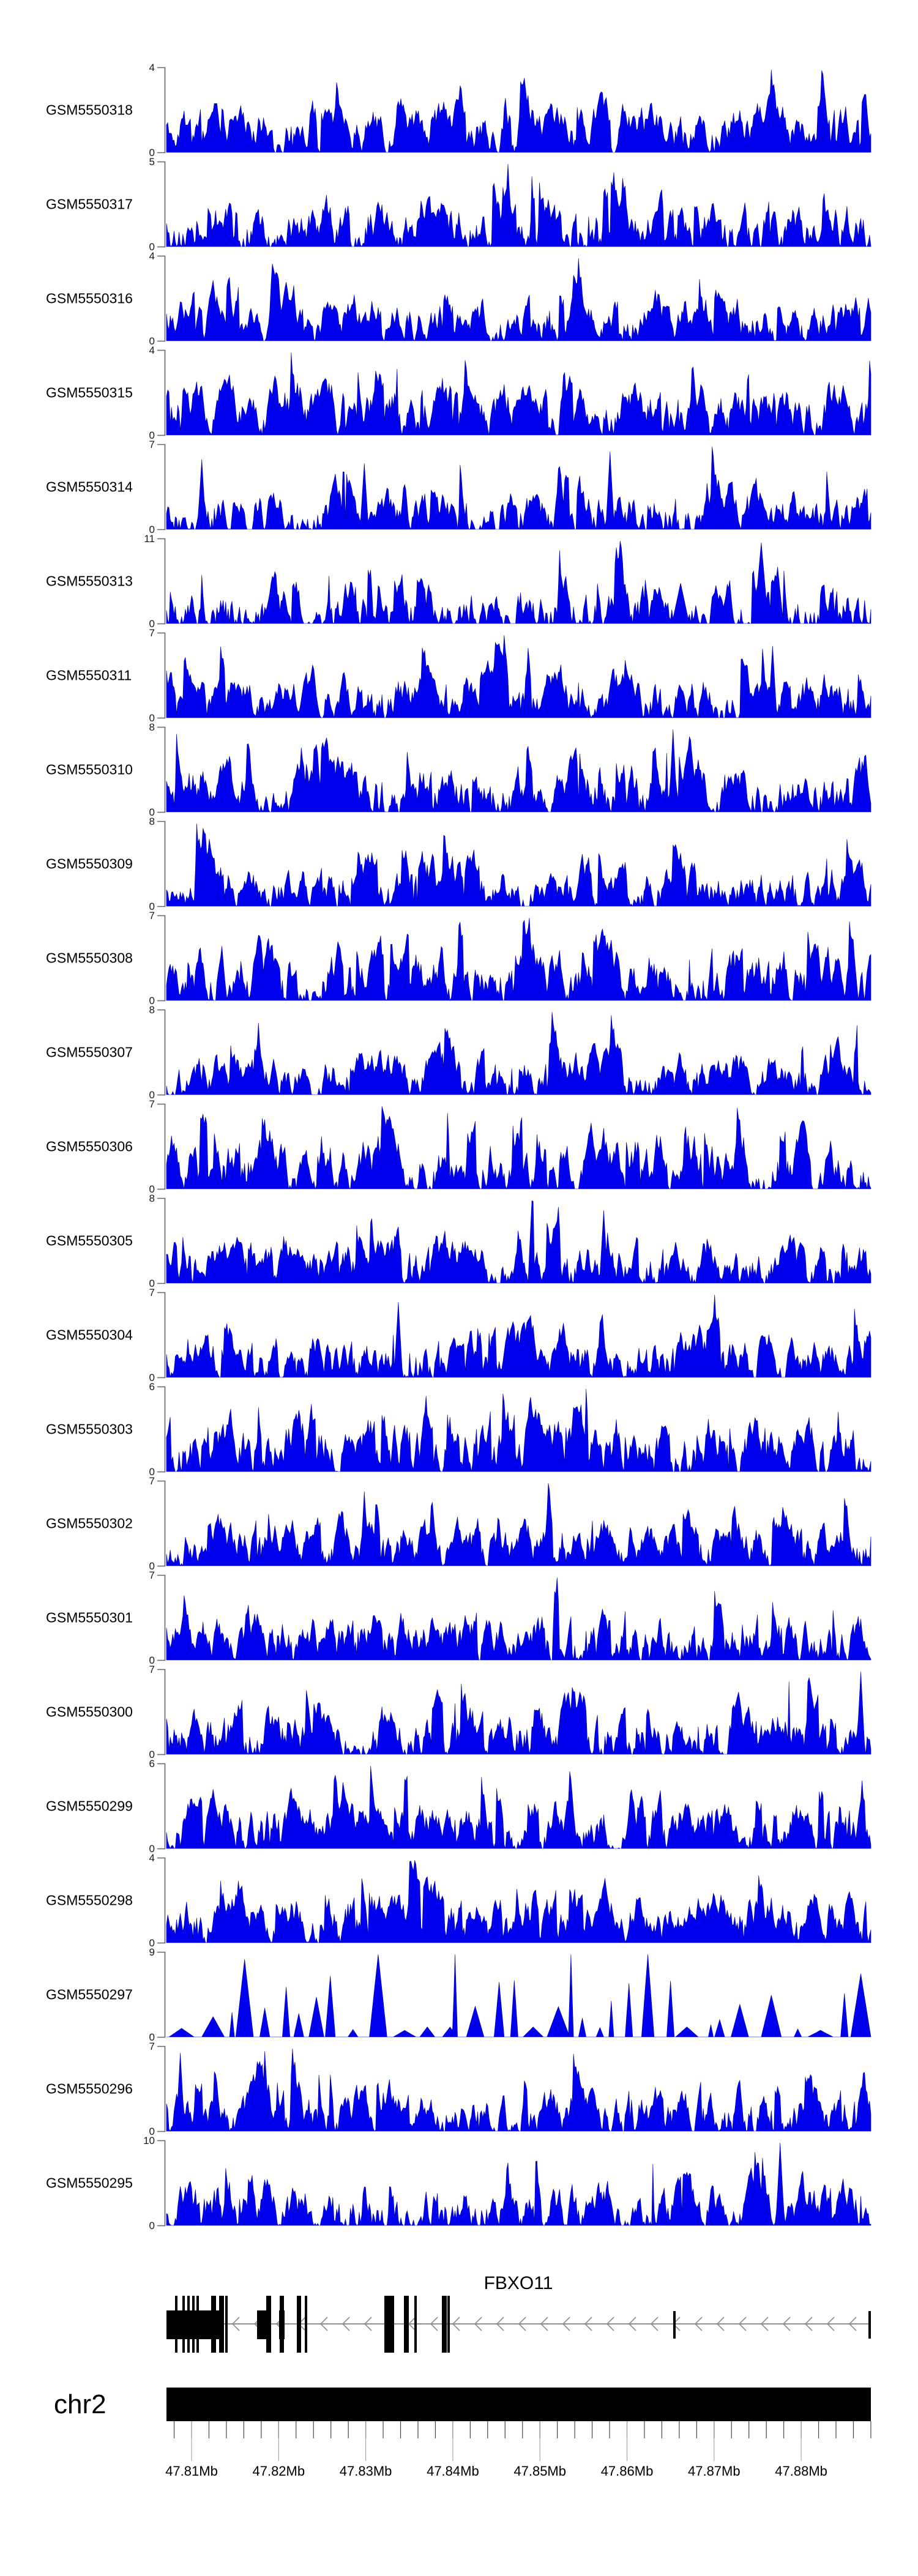  Describe the element at coordinates (458, 864) in the screenshot. I see `coverage-track-row: 8 0 GSM5550309` at that location.